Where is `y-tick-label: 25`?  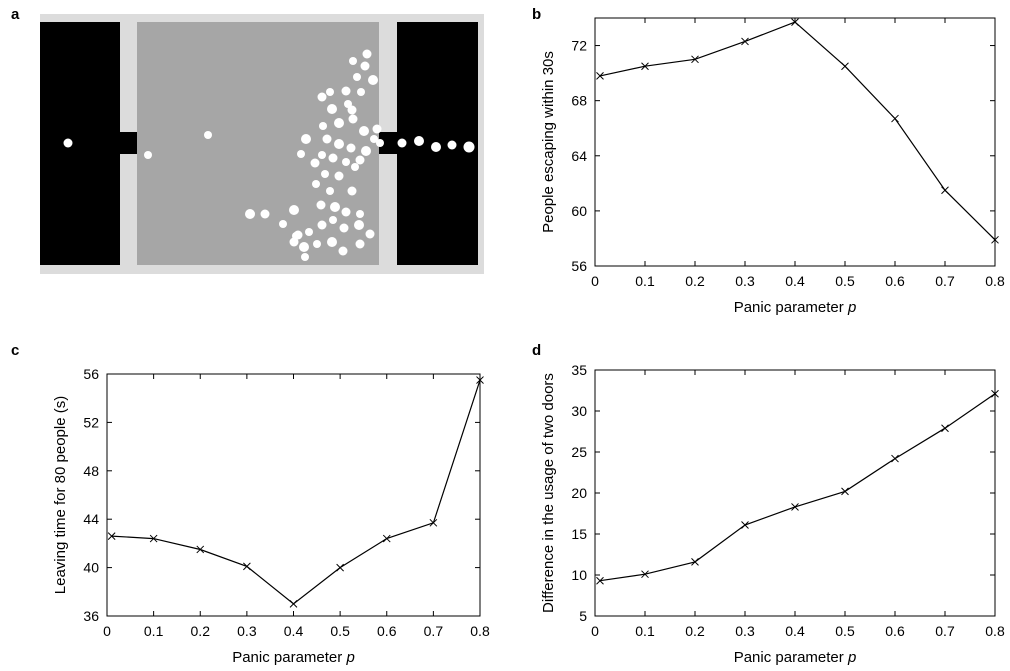 y-tick-label: 25 is located at coordinates (579, 452).